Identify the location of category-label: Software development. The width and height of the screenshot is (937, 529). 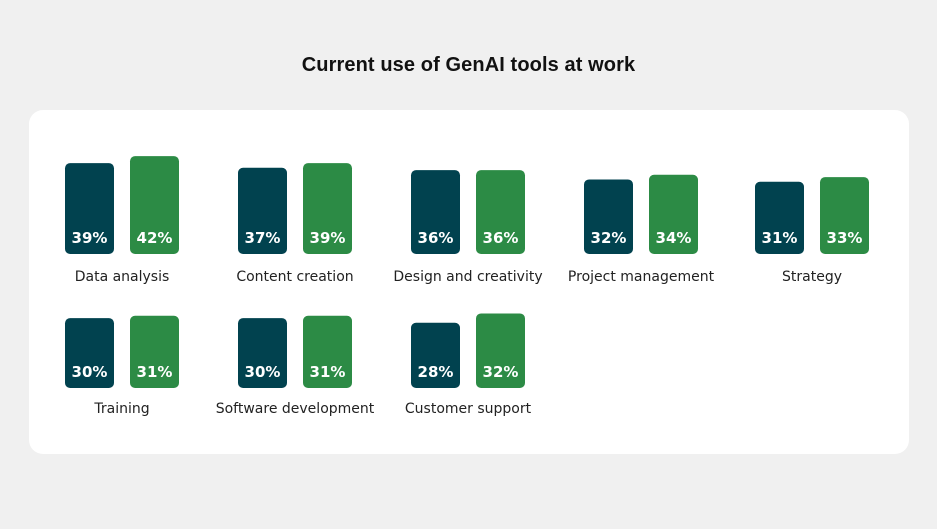
(295, 409).